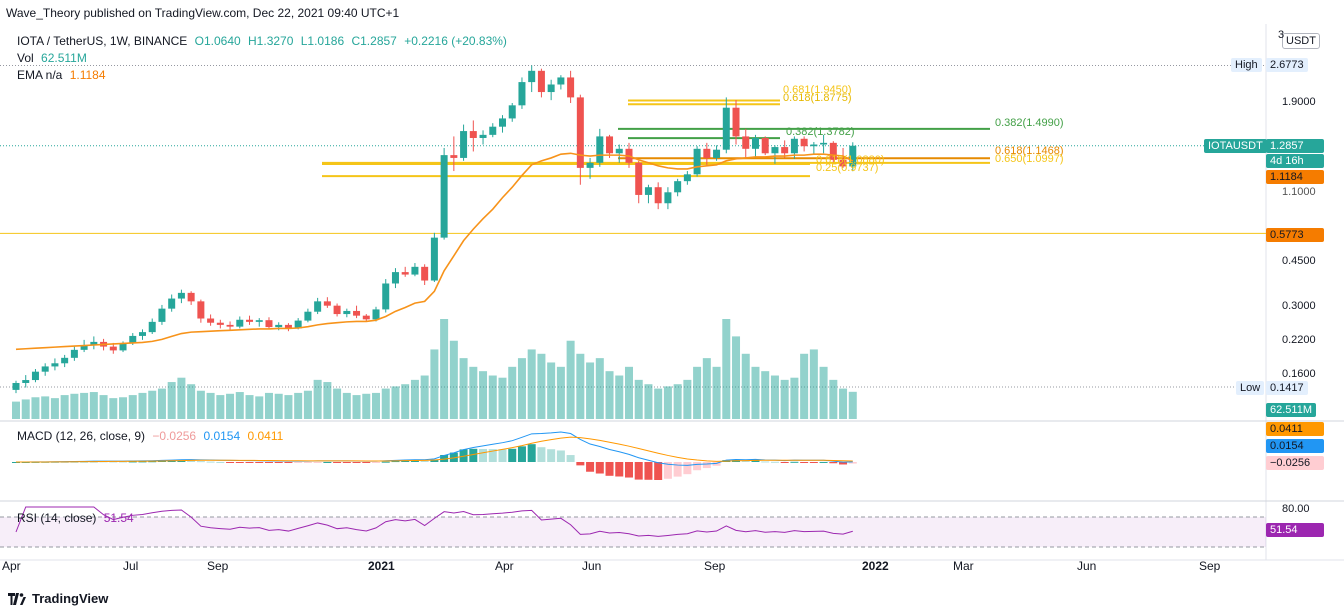  What do you see at coordinates (1246, 65) in the screenshot?
I see `high-label: High` at bounding box center [1246, 65].